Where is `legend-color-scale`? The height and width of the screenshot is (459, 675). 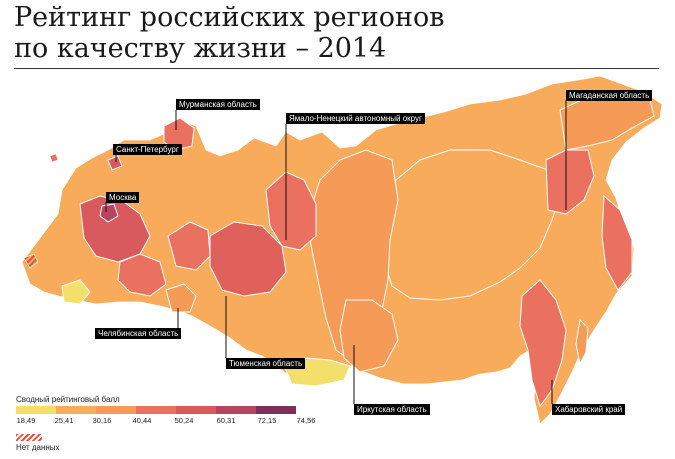 legend-color-scale is located at coordinates (156, 410).